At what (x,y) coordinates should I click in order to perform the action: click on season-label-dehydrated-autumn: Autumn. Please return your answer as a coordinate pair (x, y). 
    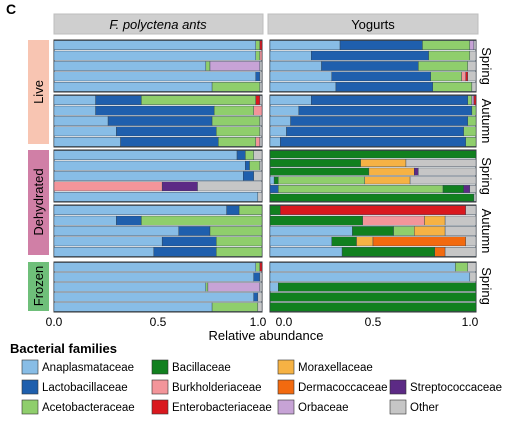
    Looking at the image, I should click on (486, 231).